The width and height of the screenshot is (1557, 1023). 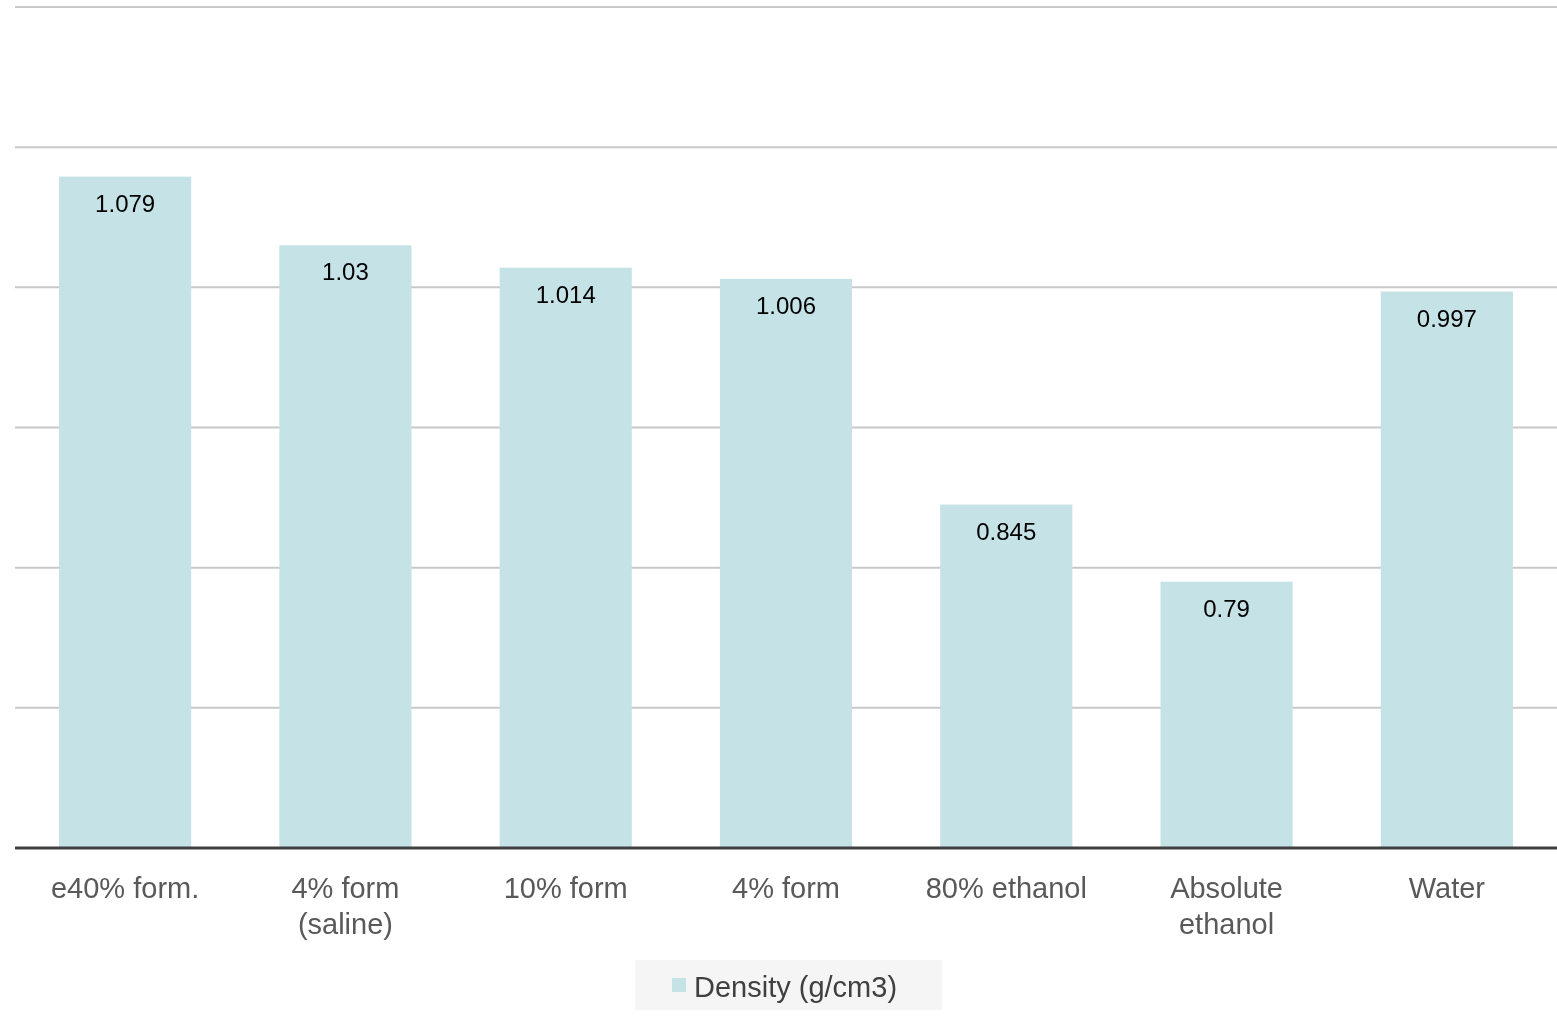 I want to click on x-tick-label: 4% form, so click(x=786, y=888).